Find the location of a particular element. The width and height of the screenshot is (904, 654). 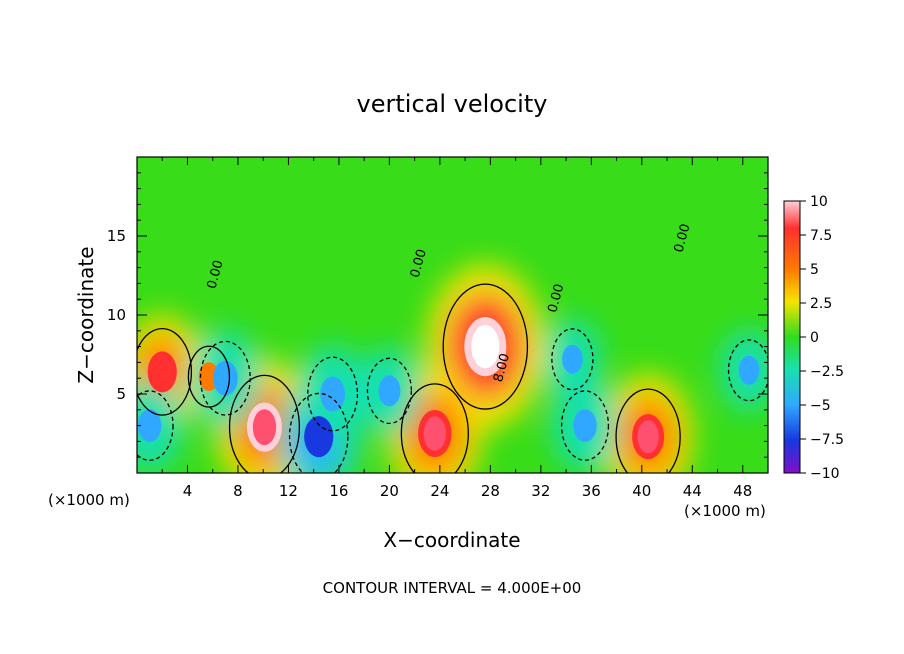

x-axis-label: X−coordinate is located at coordinates (451, 540).